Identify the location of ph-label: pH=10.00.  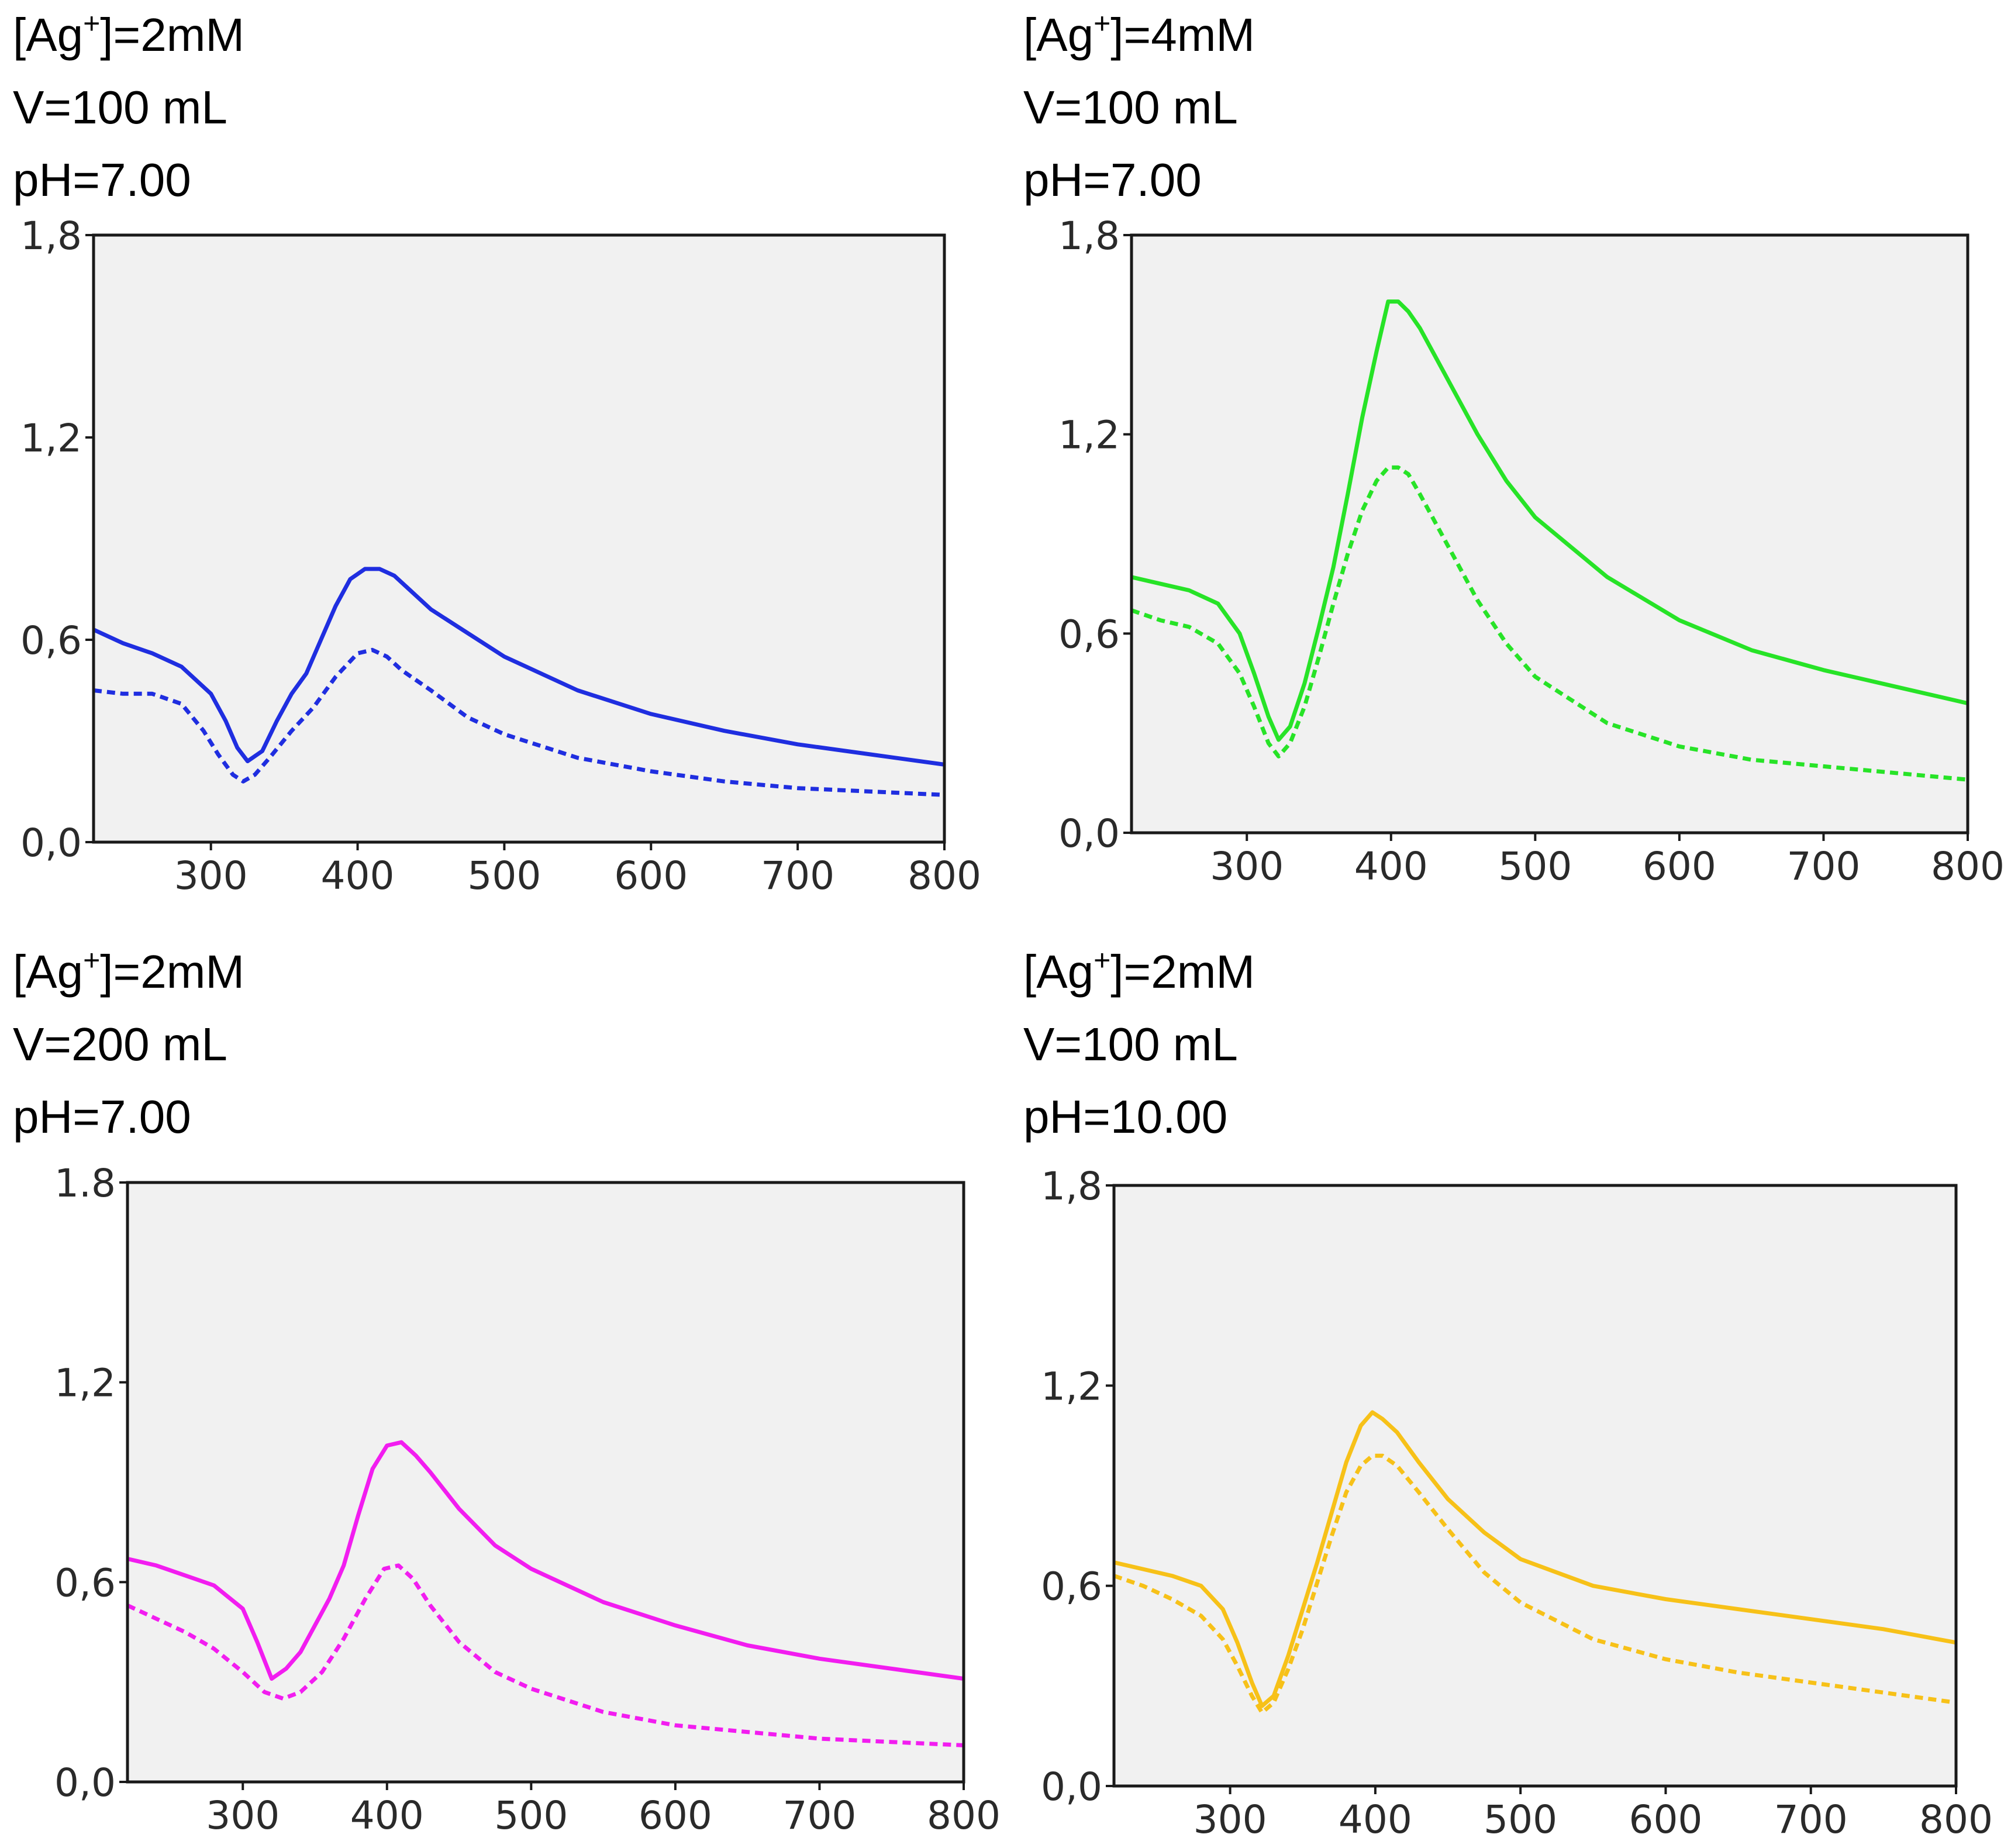
(1126, 1117).